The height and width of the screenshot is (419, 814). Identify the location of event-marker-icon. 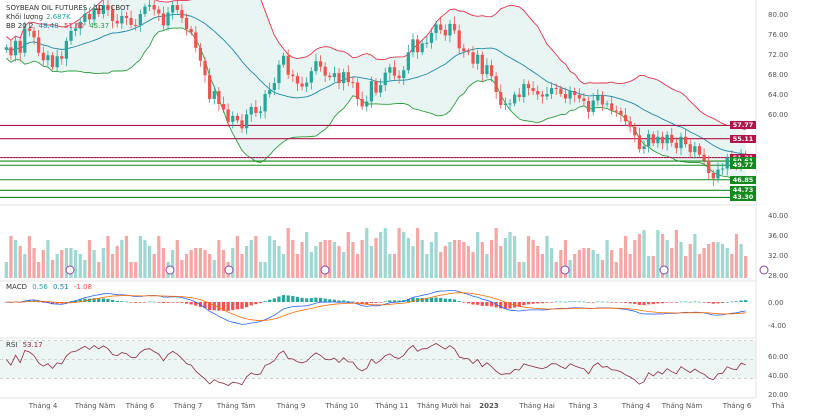
(565, 270).